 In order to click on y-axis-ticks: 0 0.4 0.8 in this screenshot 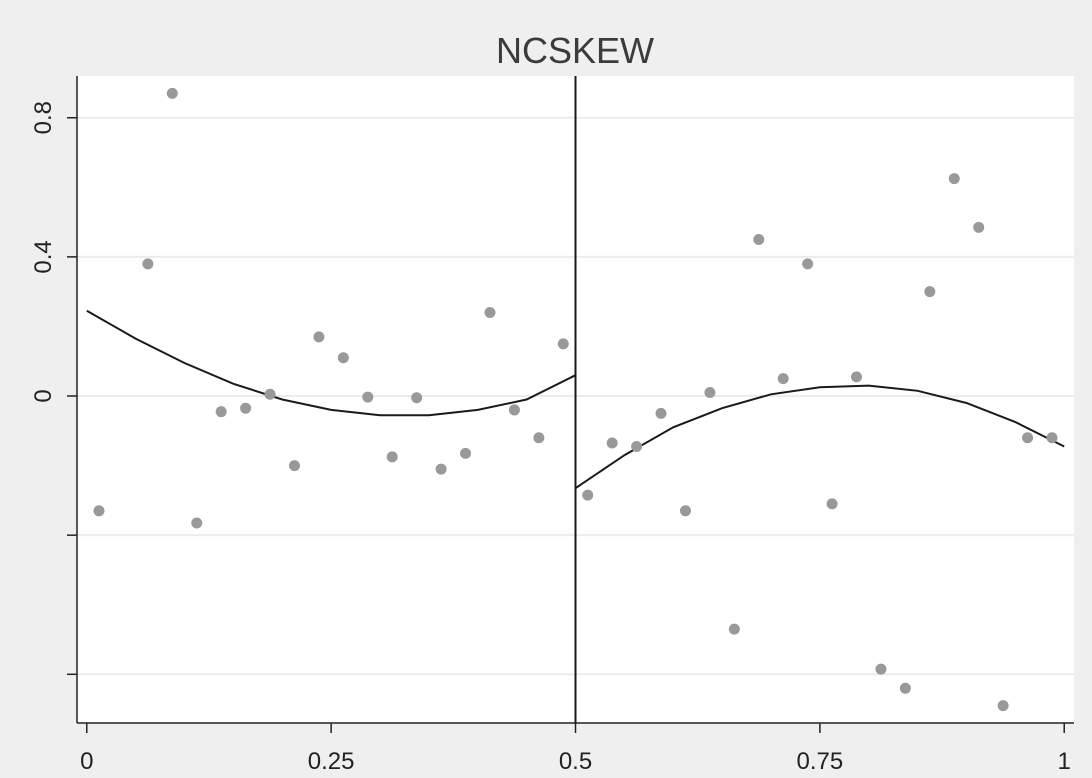, I will do `click(53, 388)`.